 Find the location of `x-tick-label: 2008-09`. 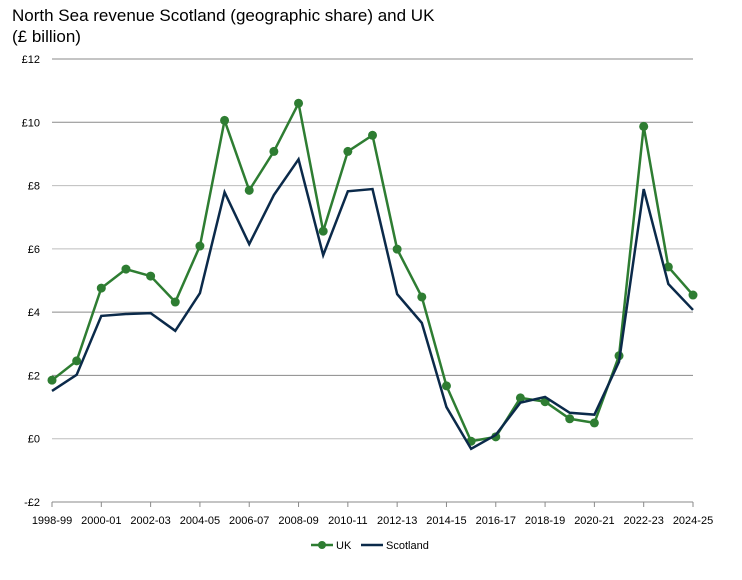

x-tick-label: 2008-09 is located at coordinates (298, 521).